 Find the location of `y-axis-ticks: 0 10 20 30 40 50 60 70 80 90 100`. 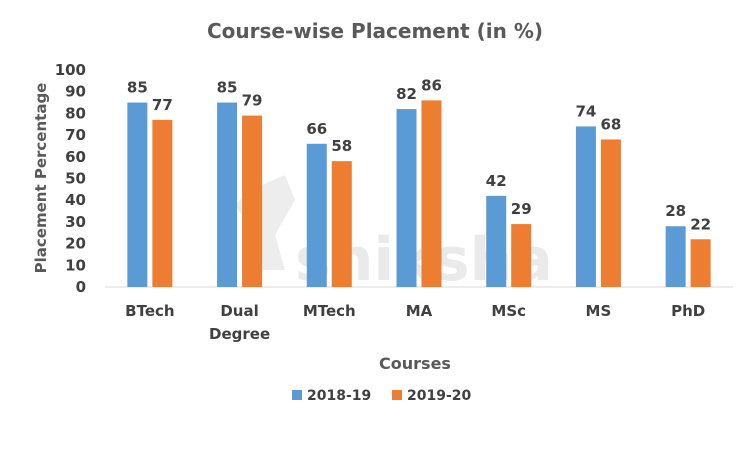

y-axis-ticks: 0 10 20 30 40 50 60 70 80 90 100 is located at coordinates (70, 178).